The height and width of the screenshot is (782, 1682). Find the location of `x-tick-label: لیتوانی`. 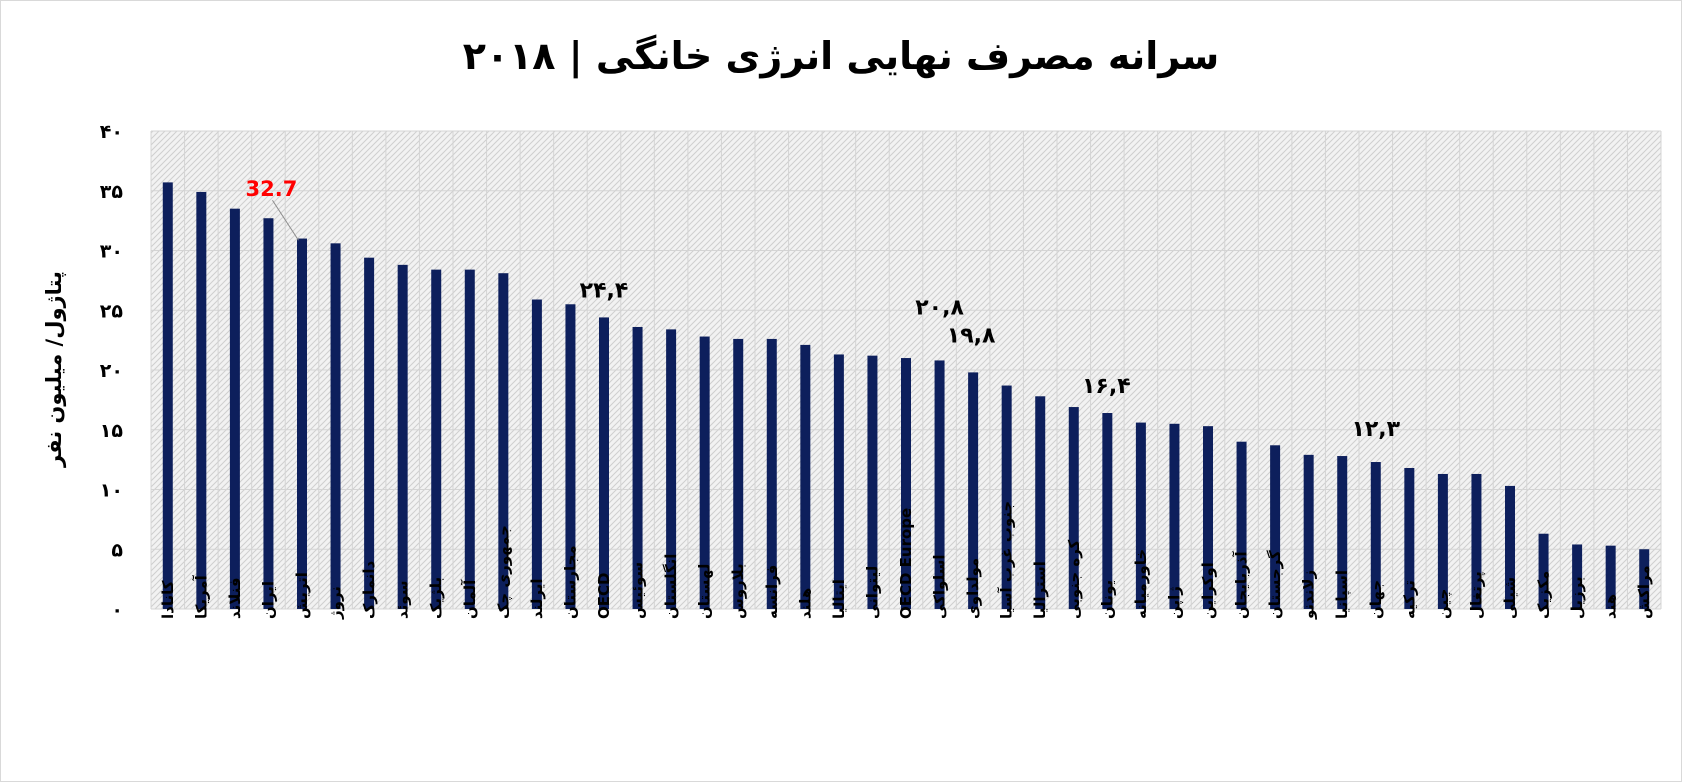

x-tick-label: لیتوانی is located at coordinates (872, 592).